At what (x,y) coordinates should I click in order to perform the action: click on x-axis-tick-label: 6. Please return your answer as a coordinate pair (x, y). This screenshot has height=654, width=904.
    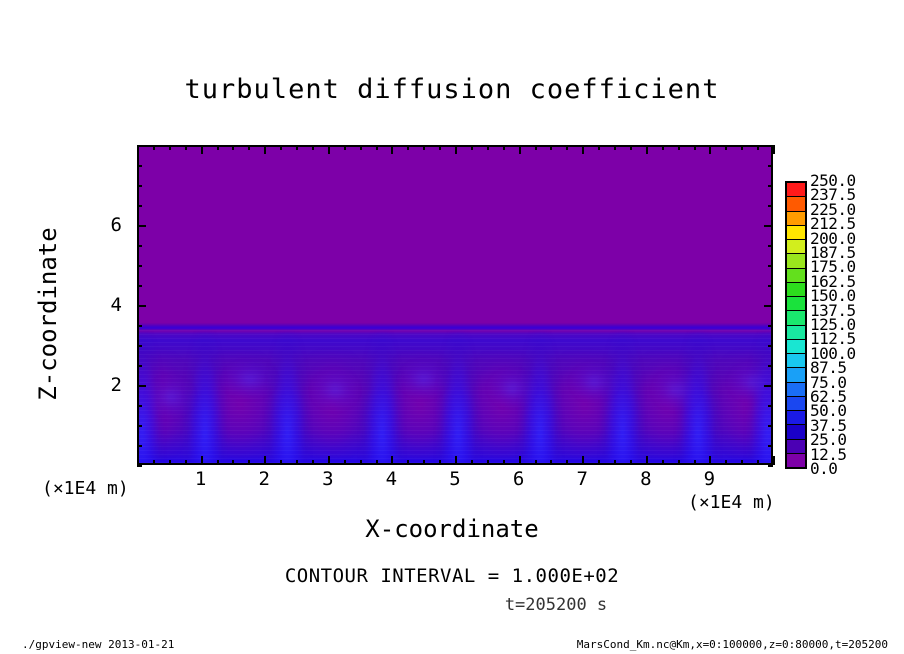
    Looking at the image, I should click on (518, 479).